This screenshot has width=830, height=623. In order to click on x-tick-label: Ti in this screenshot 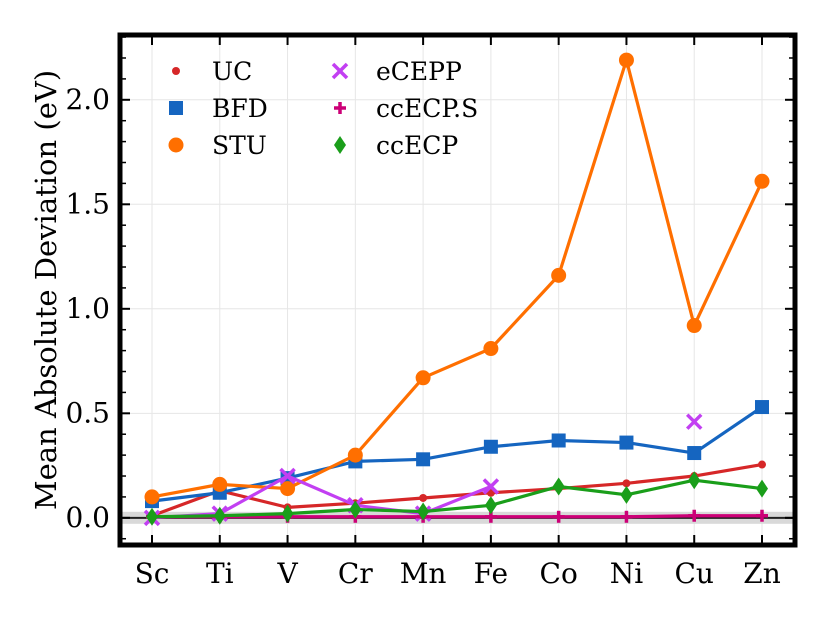, I will do `click(220, 573)`.